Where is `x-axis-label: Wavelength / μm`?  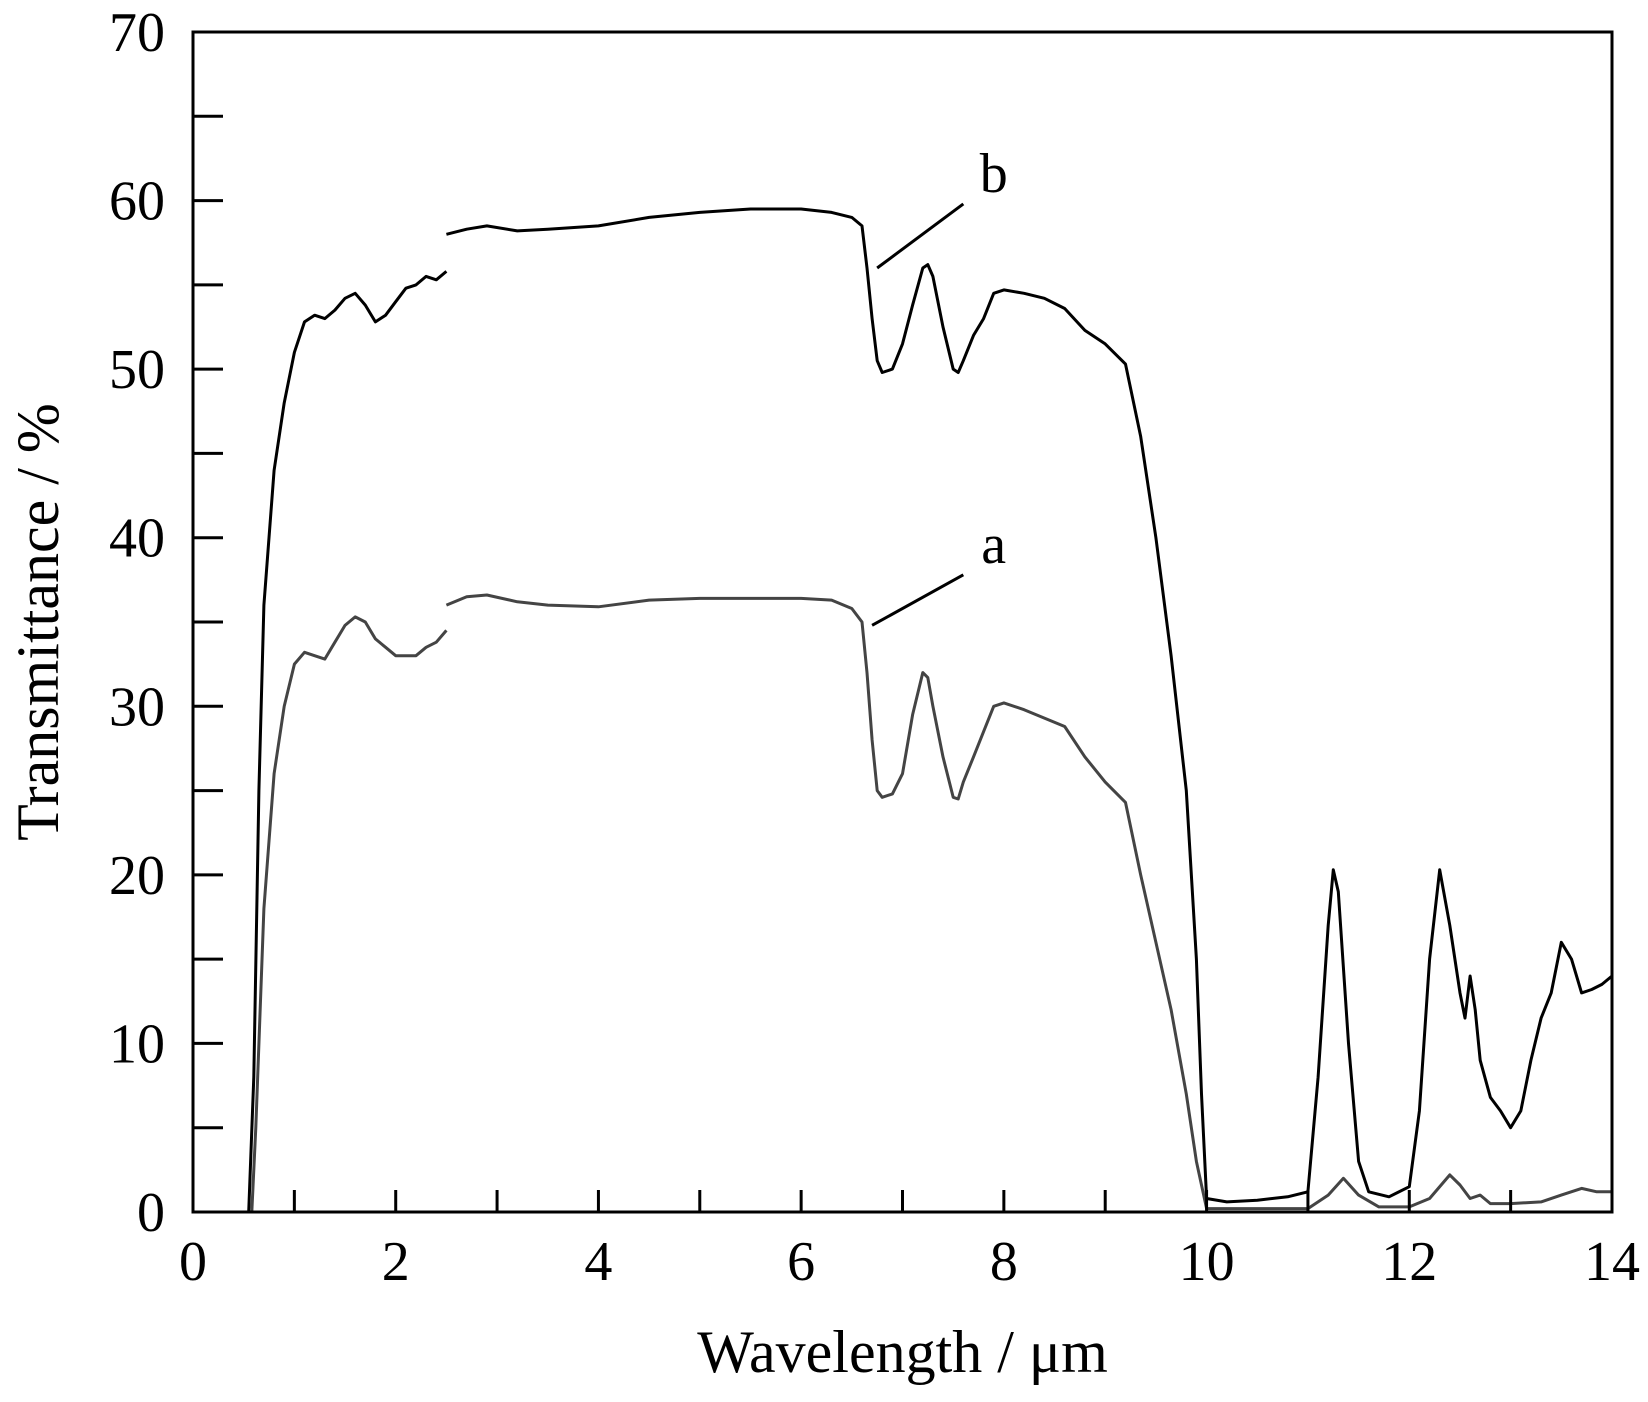 x-axis-label: Wavelength / μm is located at coordinates (902, 1352).